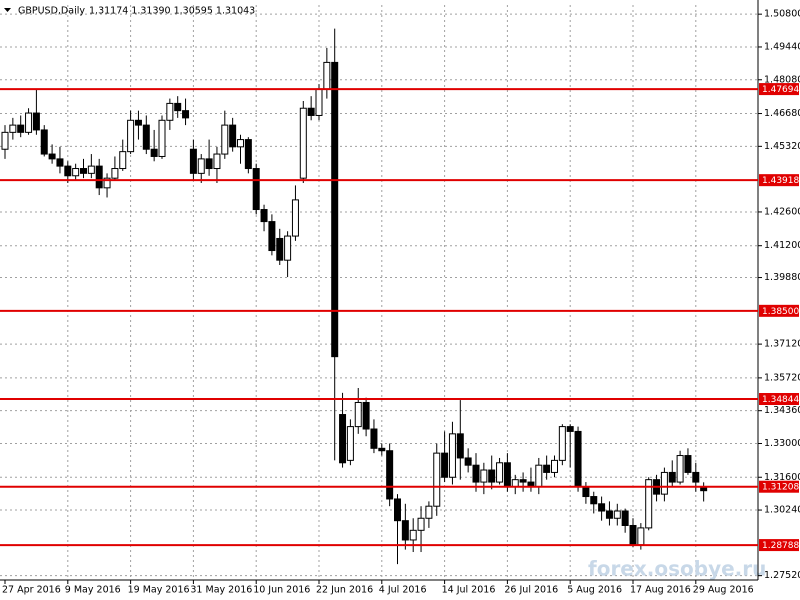 The width and height of the screenshot is (800, 600). Describe the element at coordinates (281, 590) in the screenshot. I see `x-tick-label: 10 Jun 2016` at that location.